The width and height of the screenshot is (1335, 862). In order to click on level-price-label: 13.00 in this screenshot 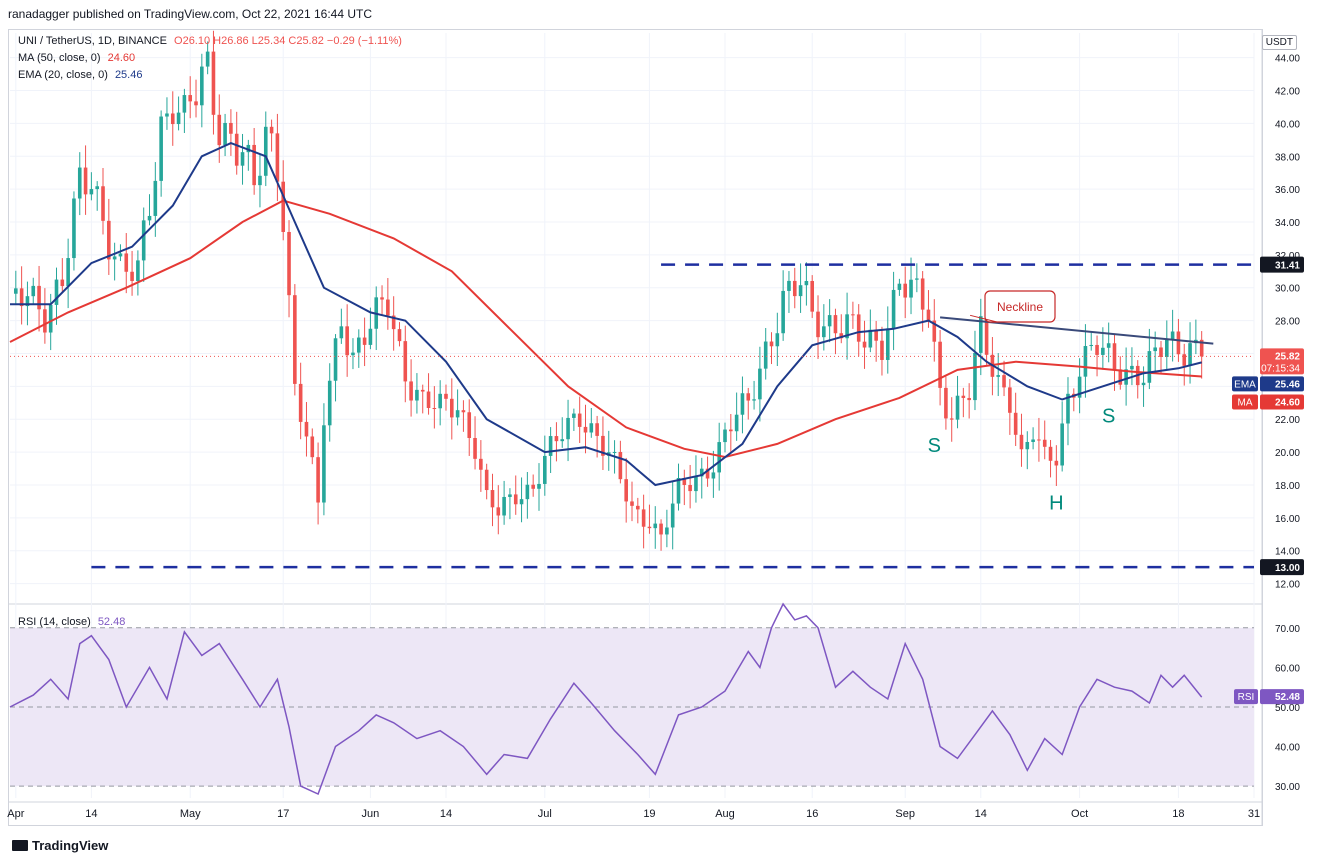, I will do `click(1287, 568)`.